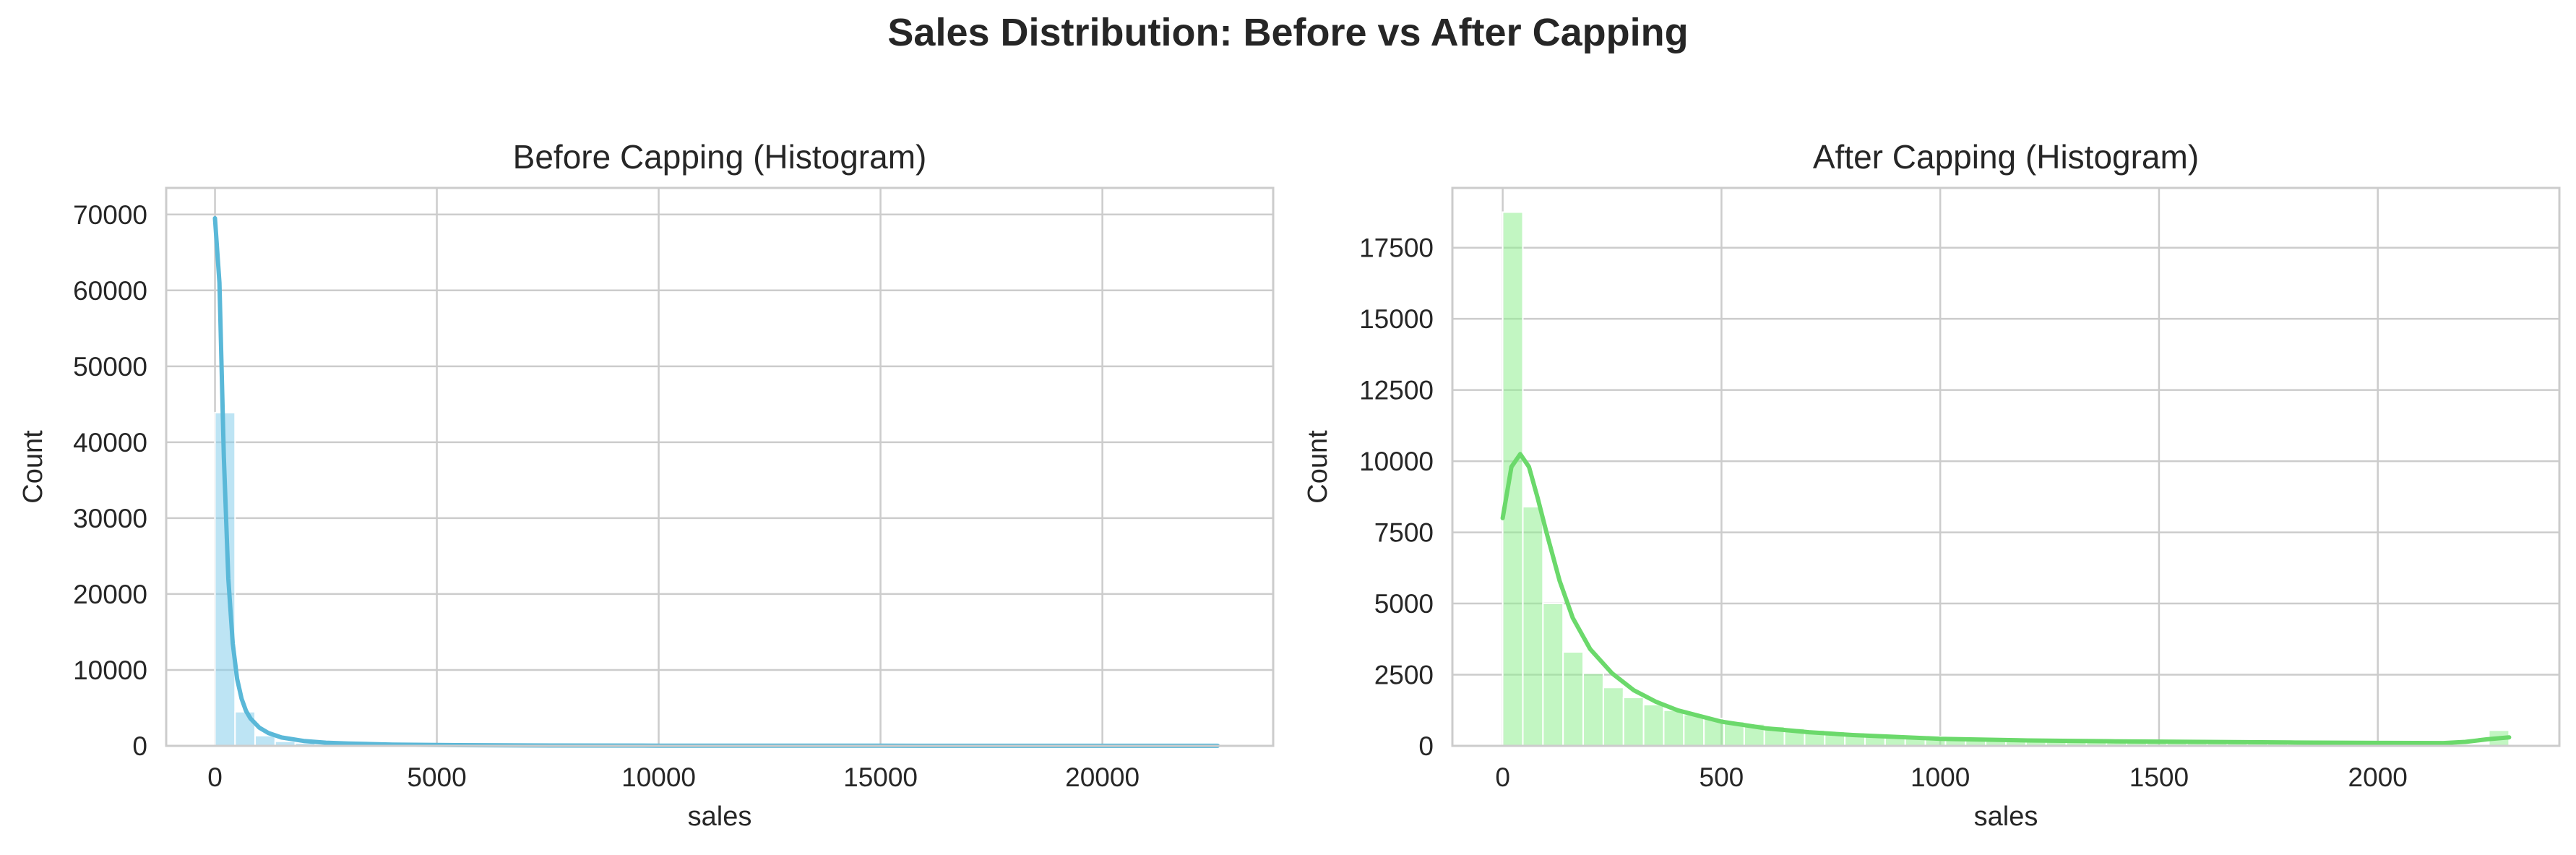 Image resolution: width=2576 pixels, height=855 pixels. Describe the element at coordinates (1396, 319) in the screenshot. I see `y-tick-label: 15000` at that location.